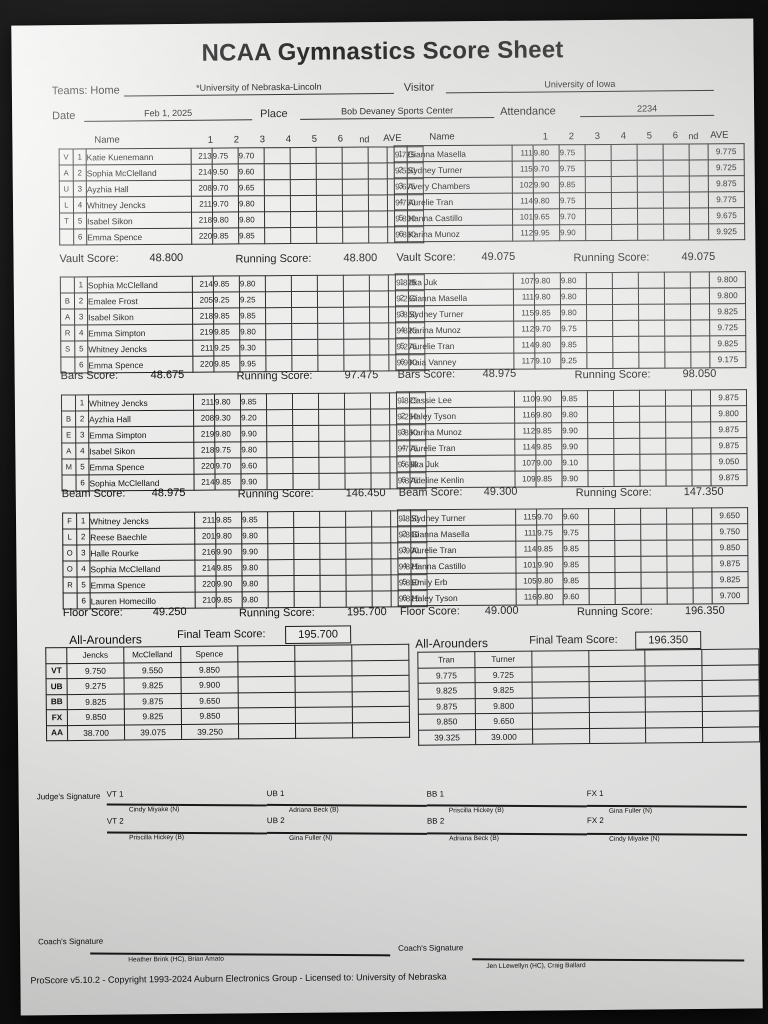 The height and width of the screenshot is (1024, 768). What do you see at coordinates (225, 172) in the screenshot?
I see `judge1-score-cell: 9.50` at bounding box center [225, 172].